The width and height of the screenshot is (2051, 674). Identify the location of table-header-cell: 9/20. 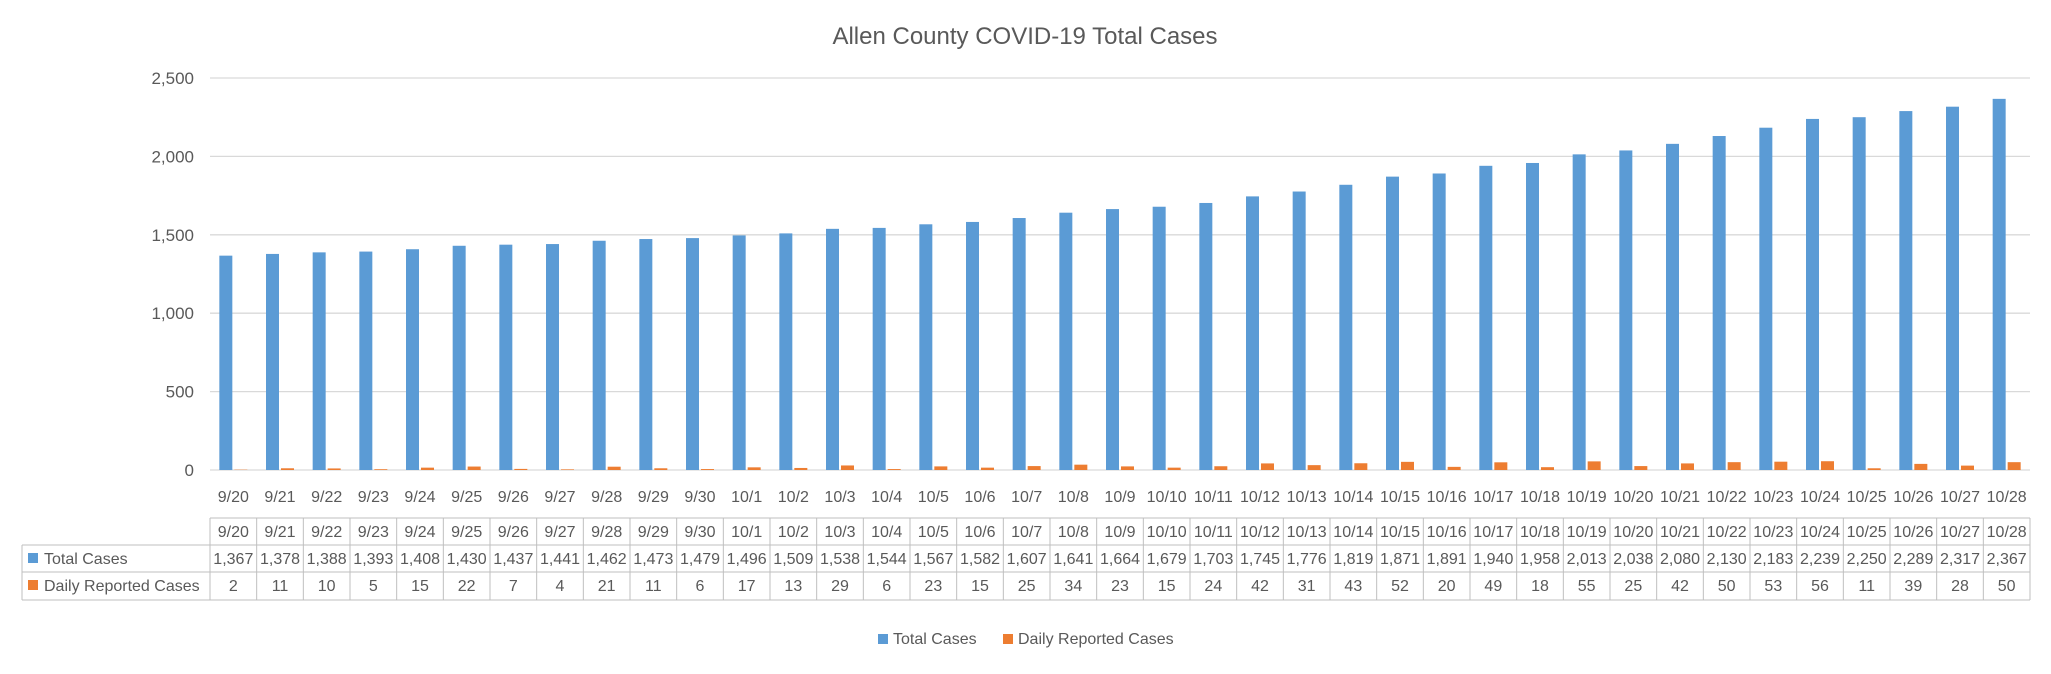
(233, 532).